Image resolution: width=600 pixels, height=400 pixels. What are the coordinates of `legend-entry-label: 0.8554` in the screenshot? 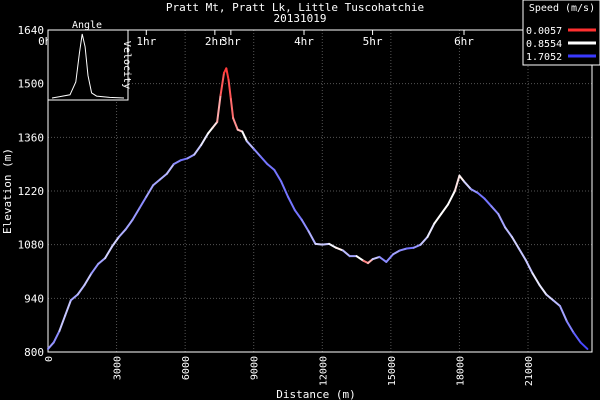 It's located at (544, 44).